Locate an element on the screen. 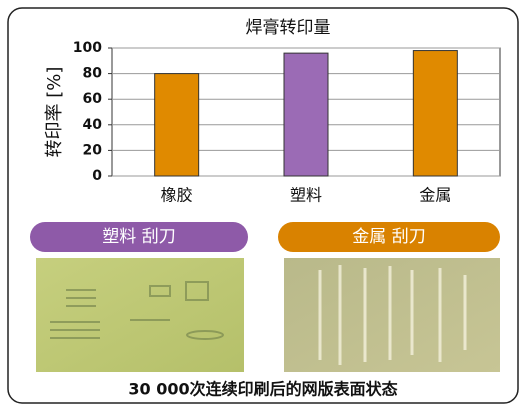  x-tick-label: 塑料 is located at coordinates (306, 195).